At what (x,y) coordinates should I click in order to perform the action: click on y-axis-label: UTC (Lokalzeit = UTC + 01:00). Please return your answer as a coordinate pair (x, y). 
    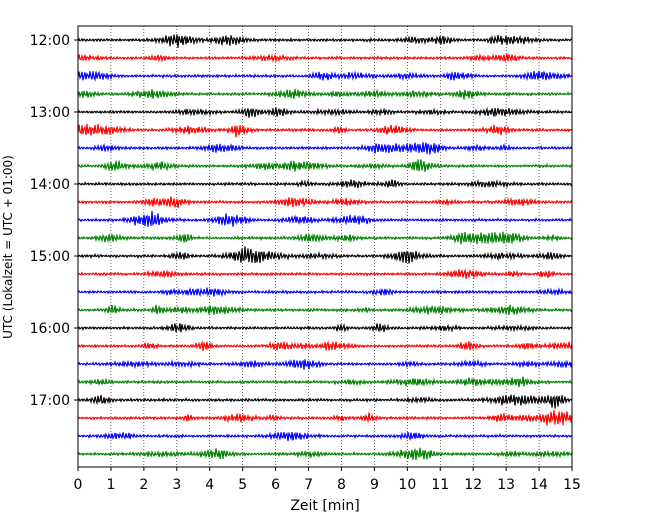
    Looking at the image, I should click on (8, 247).